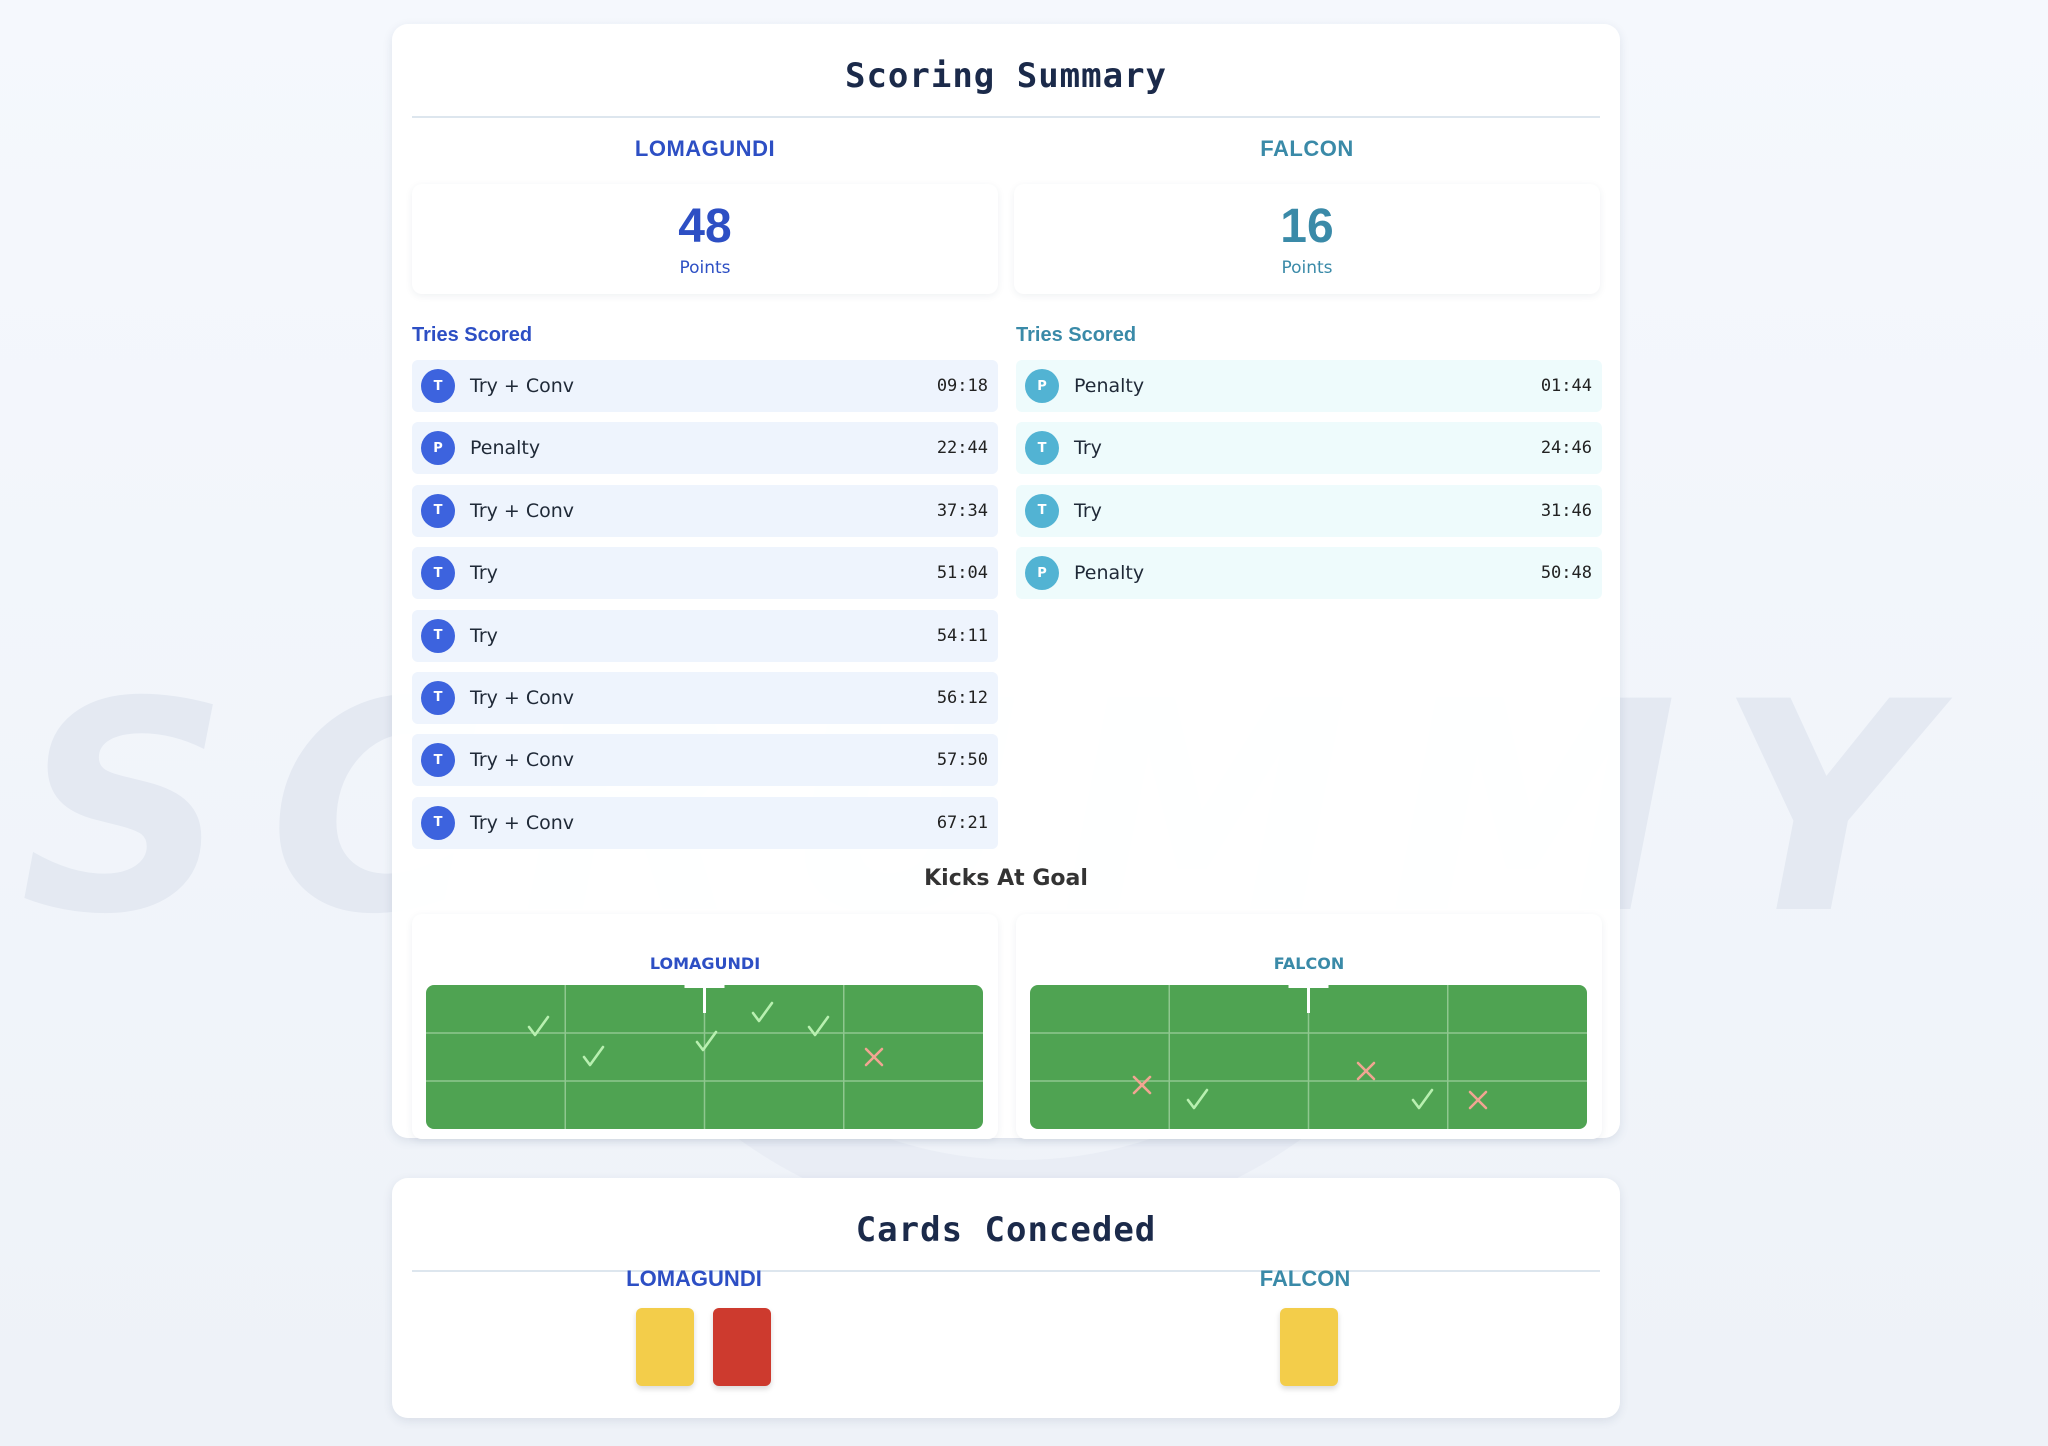 The width and height of the screenshot is (2048, 1446). I want to click on score-event-row: T Try + Conv 57:50, so click(705, 760).